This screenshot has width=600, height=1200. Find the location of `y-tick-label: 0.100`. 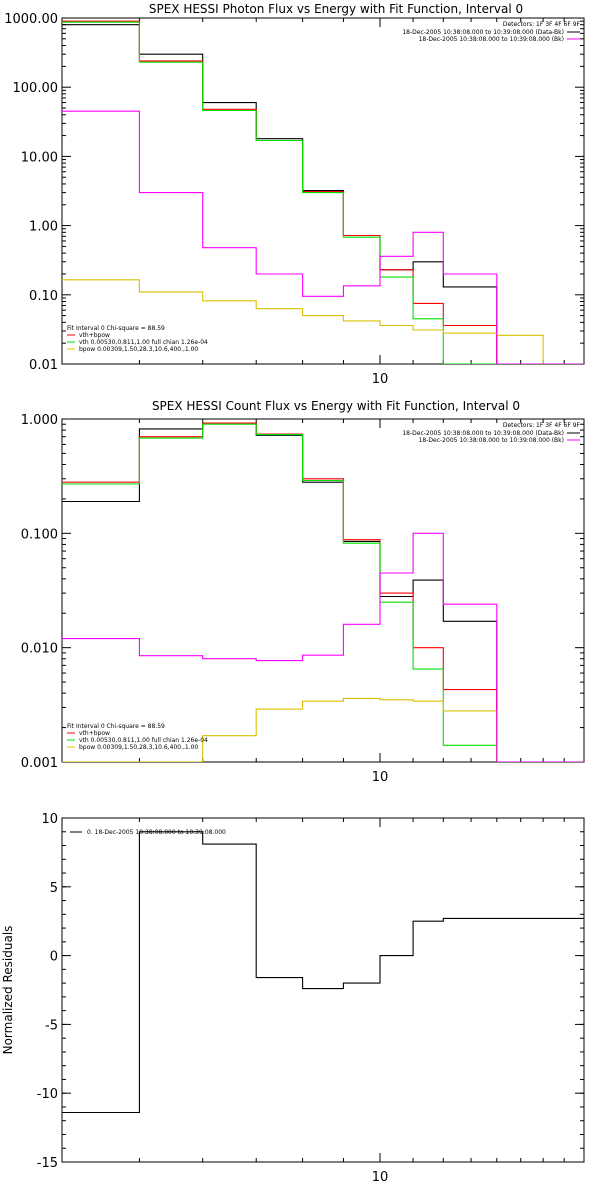

y-tick-label: 0.100 is located at coordinates (39, 534).